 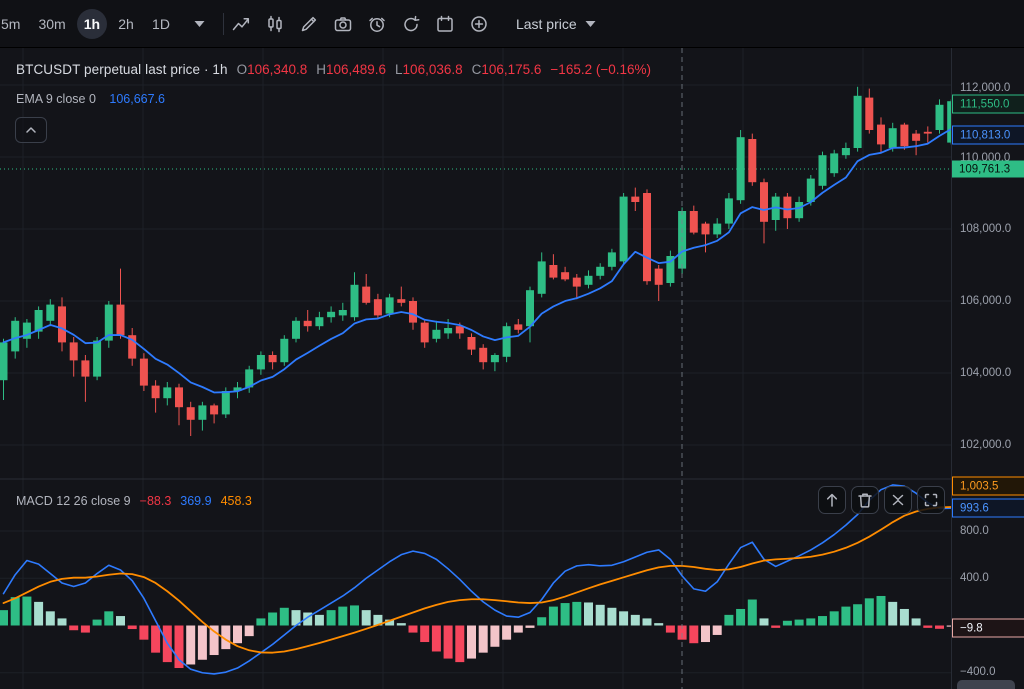 What do you see at coordinates (986, 684) in the screenshot?
I see `scrollbar-thumb` at bounding box center [986, 684].